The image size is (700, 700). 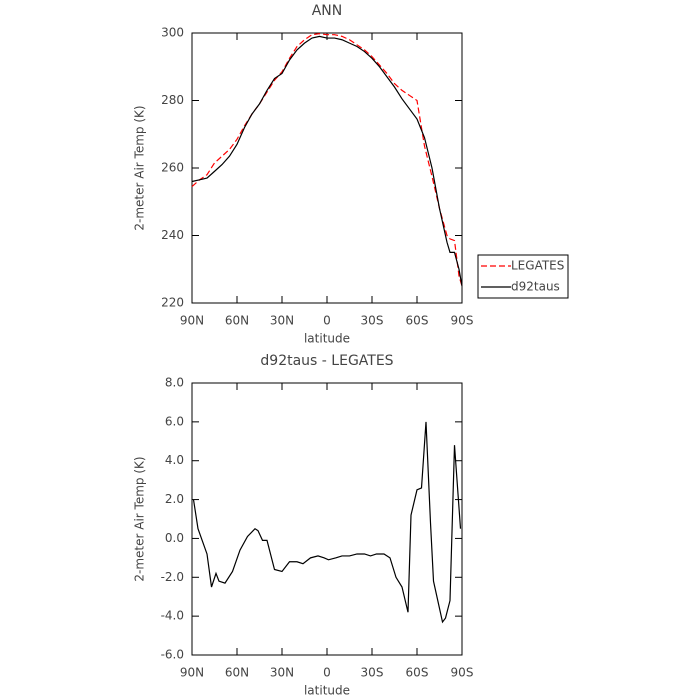 I want to click on y-tick-label: 2.0, so click(x=174, y=499).